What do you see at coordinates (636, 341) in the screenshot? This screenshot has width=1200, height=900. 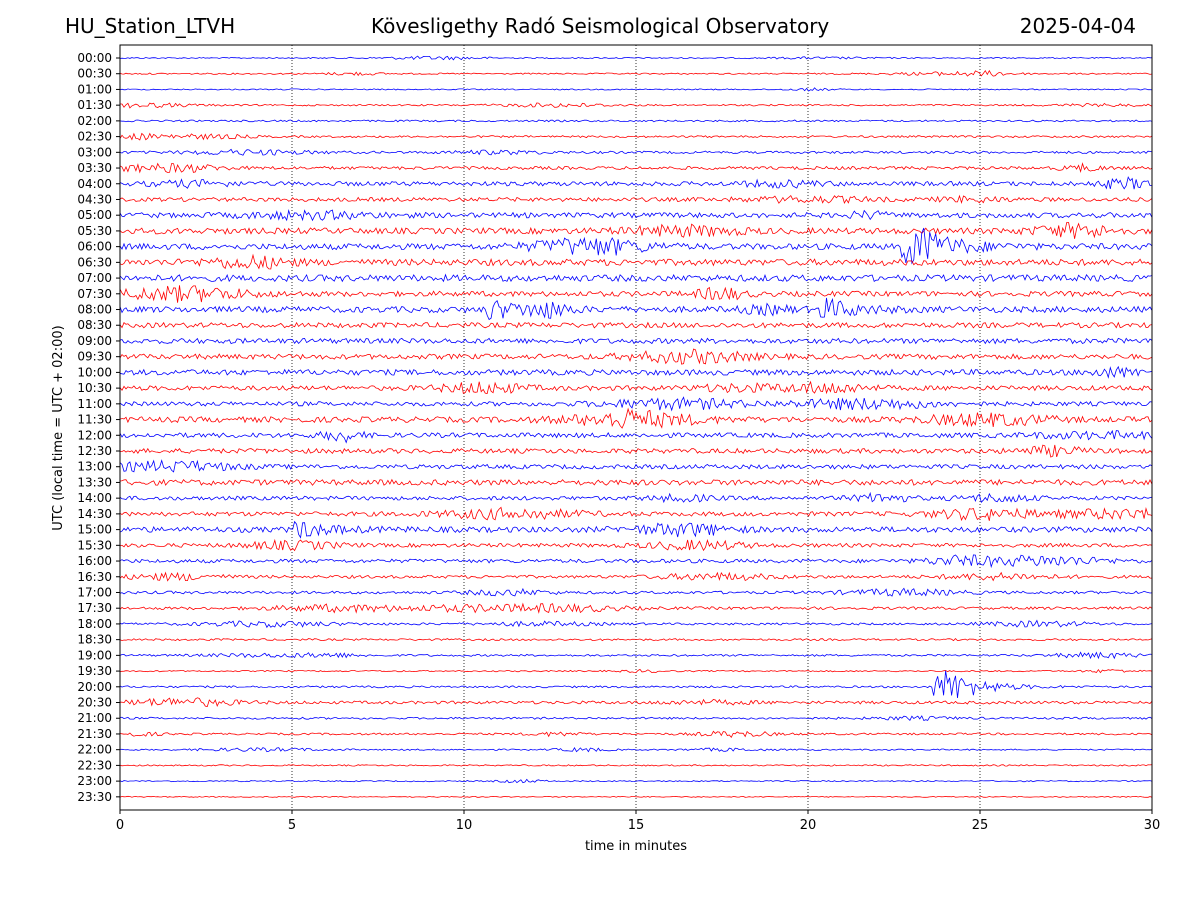 I see `trace-09:00` at bounding box center [636, 341].